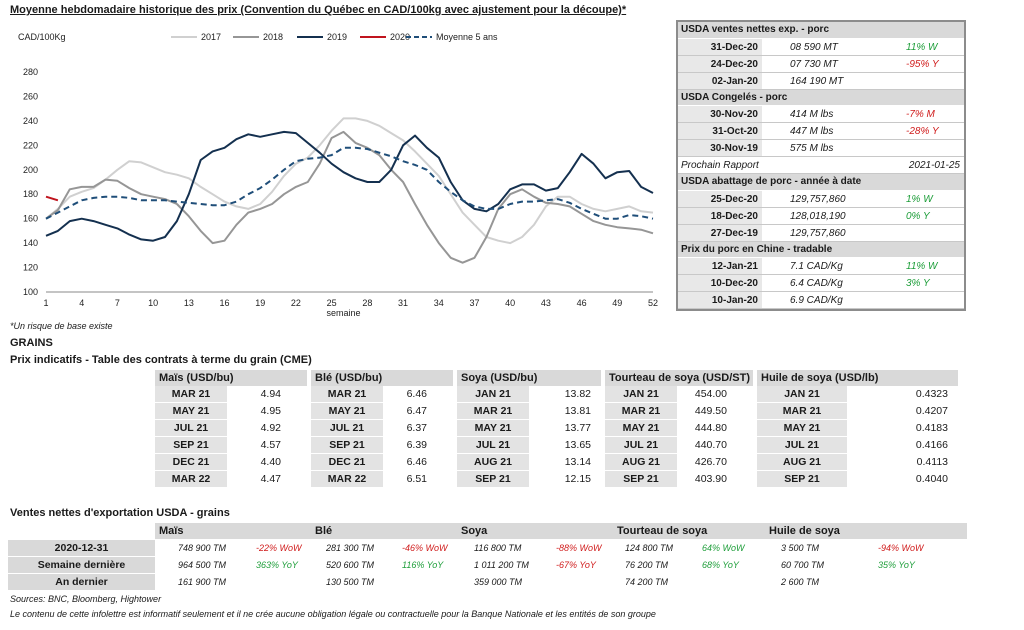  What do you see at coordinates (802, 411) in the screenshot?
I see `contract-month: MAR 21` at bounding box center [802, 411].